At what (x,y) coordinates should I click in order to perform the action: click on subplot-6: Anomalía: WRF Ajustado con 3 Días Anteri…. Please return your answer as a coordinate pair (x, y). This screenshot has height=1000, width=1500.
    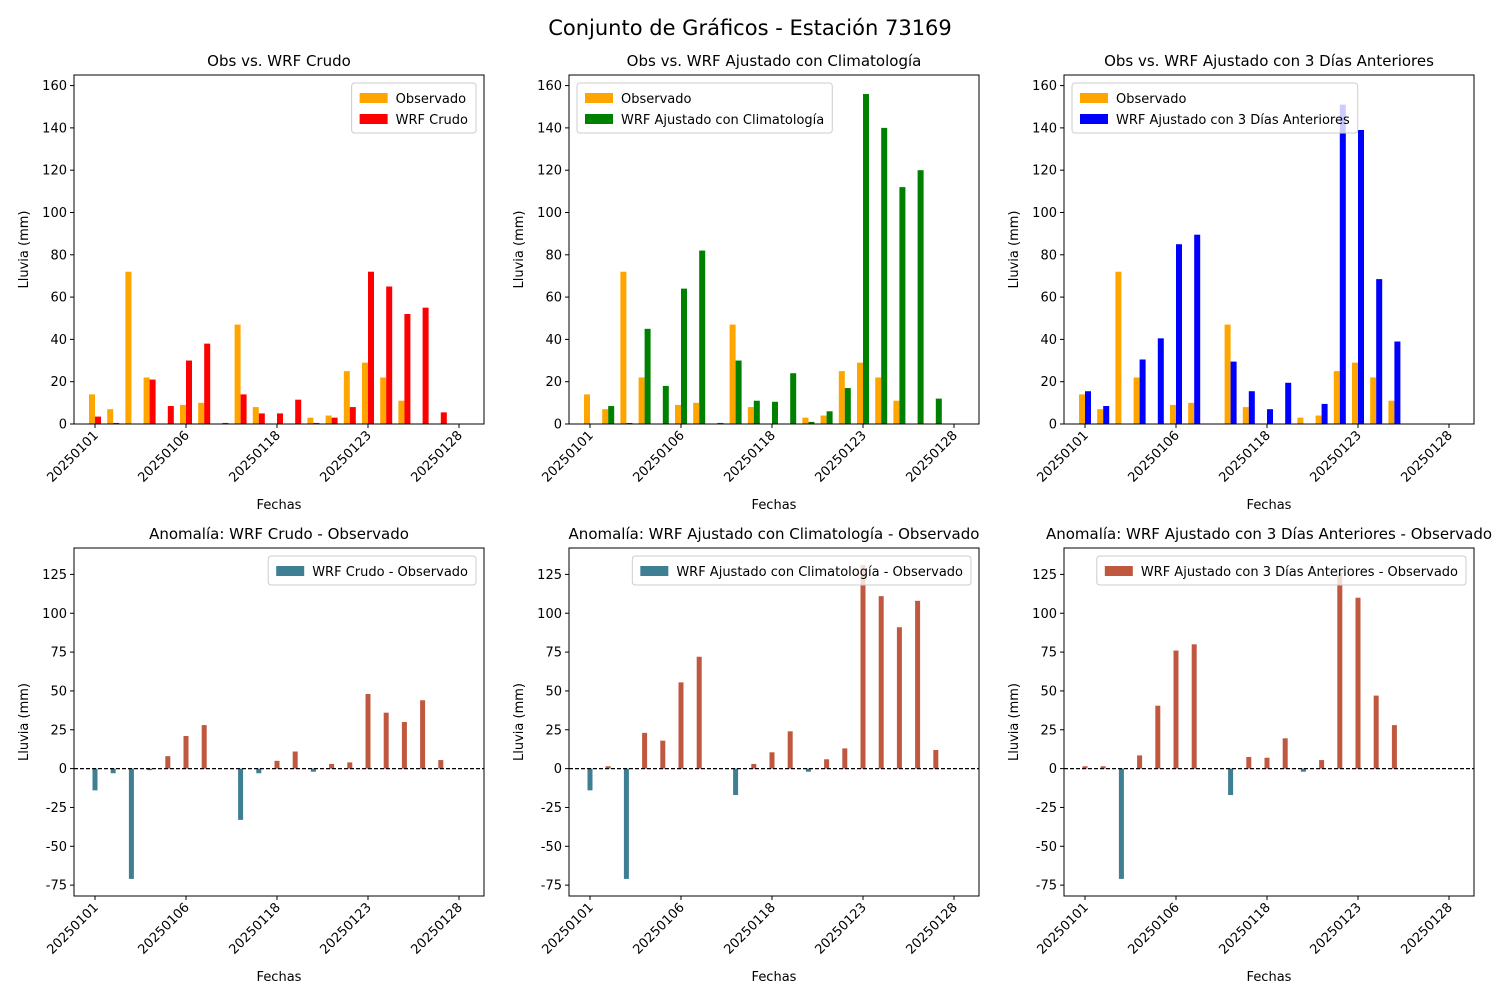
    Looking at the image, I should click on (1249, 755).